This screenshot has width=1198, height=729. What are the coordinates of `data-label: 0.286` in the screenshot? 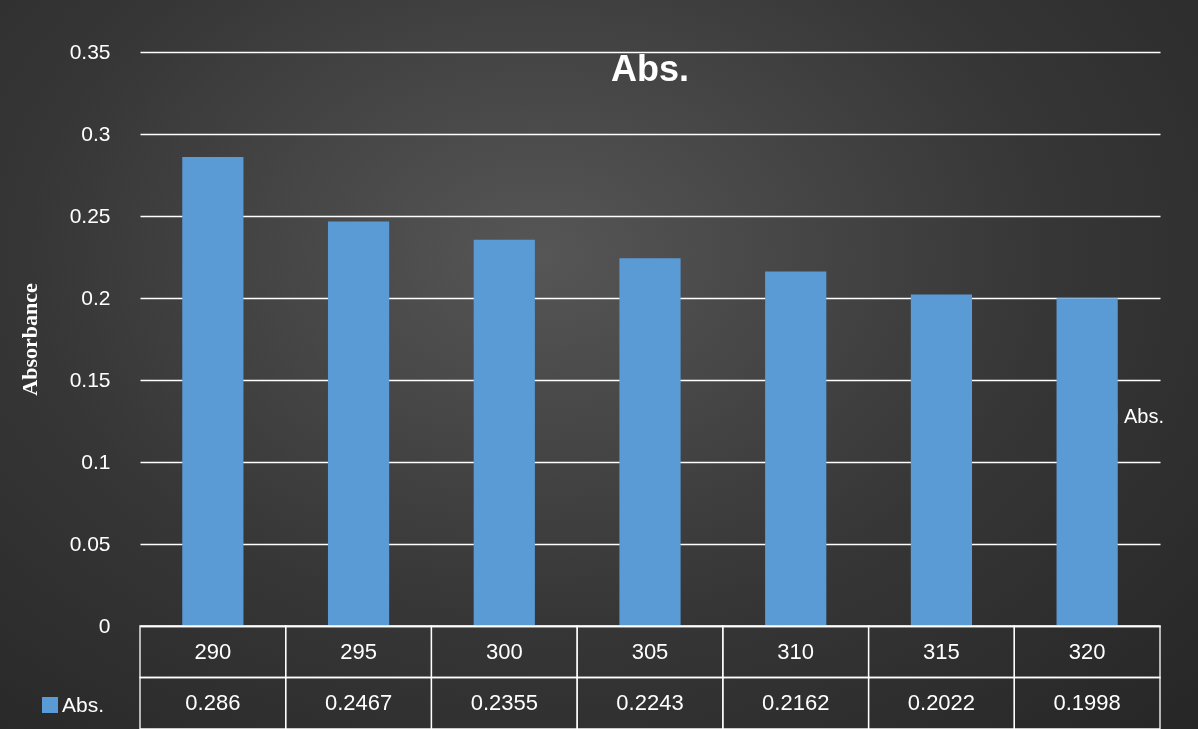 It's located at (213, 703).